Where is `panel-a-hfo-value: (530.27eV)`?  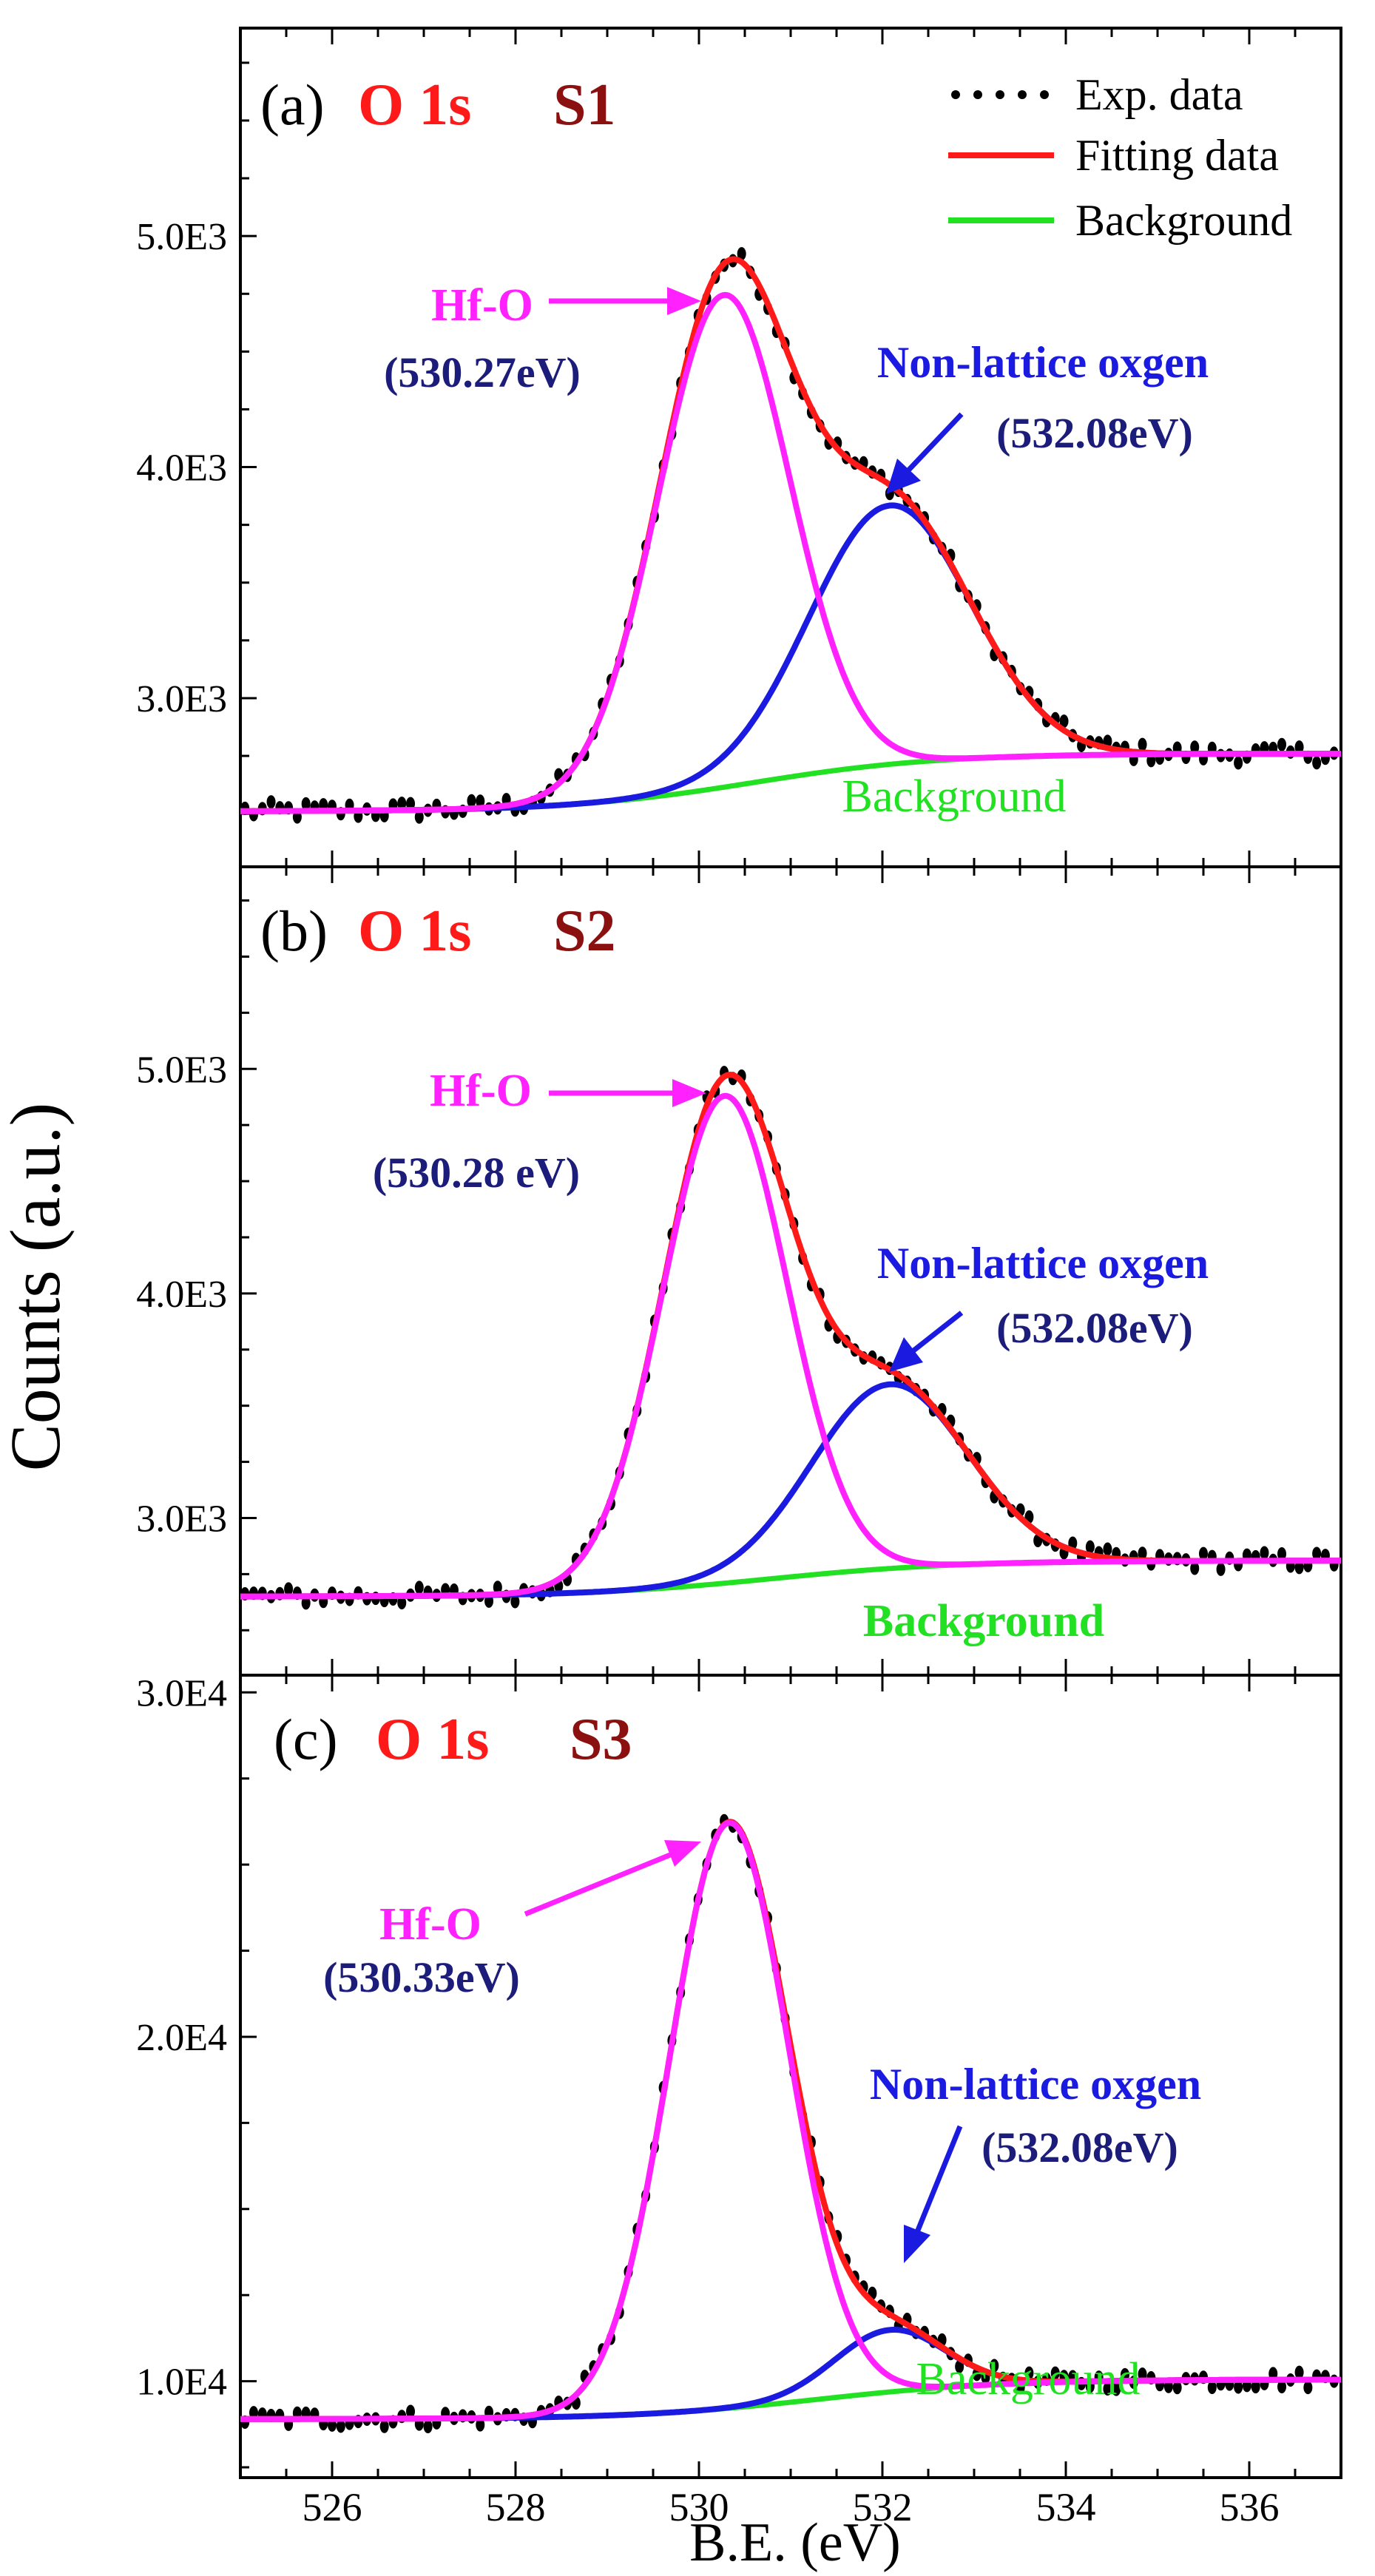 panel-a-hfo-value: (530.27eV) is located at coordinates (482, 372).